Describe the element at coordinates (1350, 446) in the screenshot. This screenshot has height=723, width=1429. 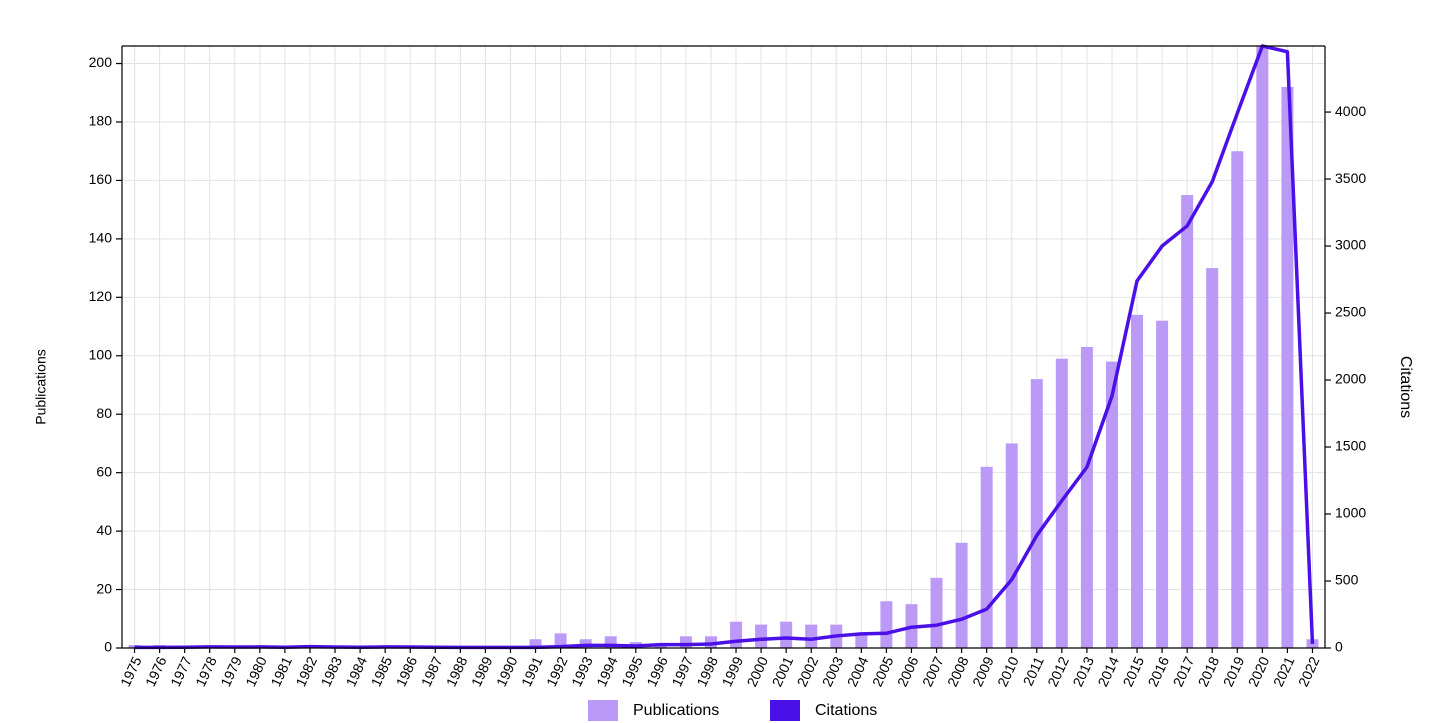
I see `y2-tick-label: 1500` at that location.